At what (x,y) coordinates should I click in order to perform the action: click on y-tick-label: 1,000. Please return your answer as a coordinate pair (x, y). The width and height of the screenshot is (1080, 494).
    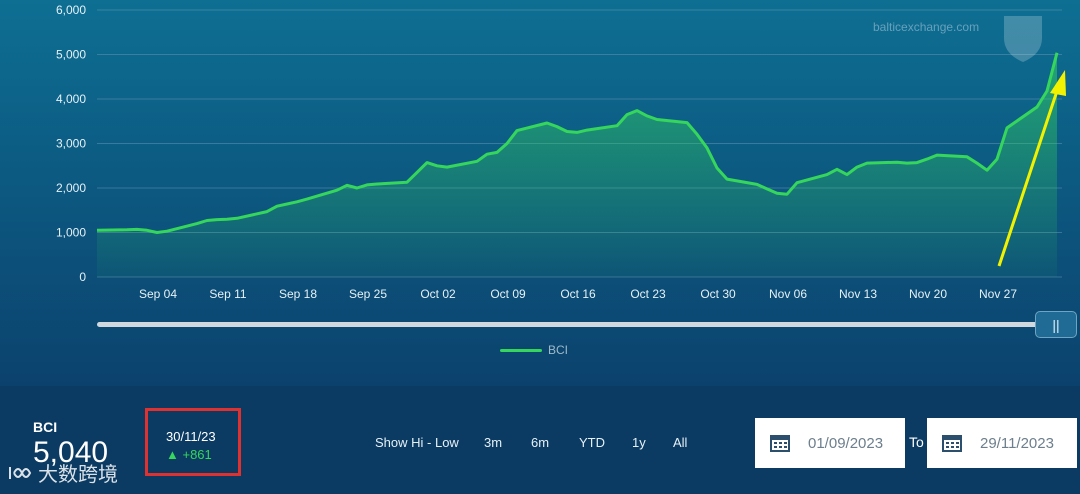
    Looking at the image, I should click on (71, 233).